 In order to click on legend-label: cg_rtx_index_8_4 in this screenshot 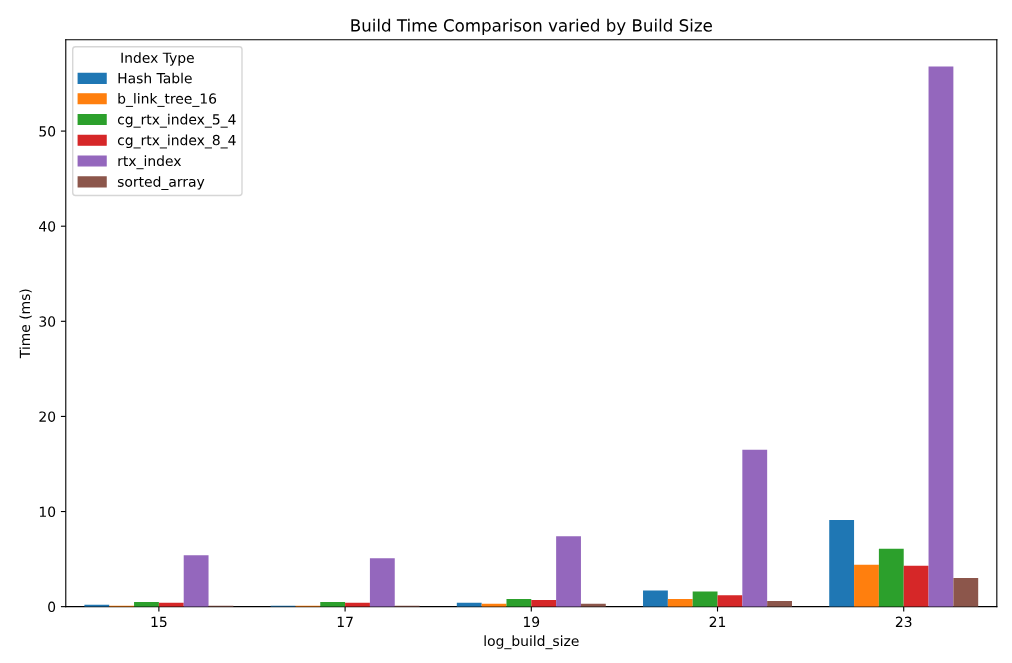, I will do `click(176, 141)`.